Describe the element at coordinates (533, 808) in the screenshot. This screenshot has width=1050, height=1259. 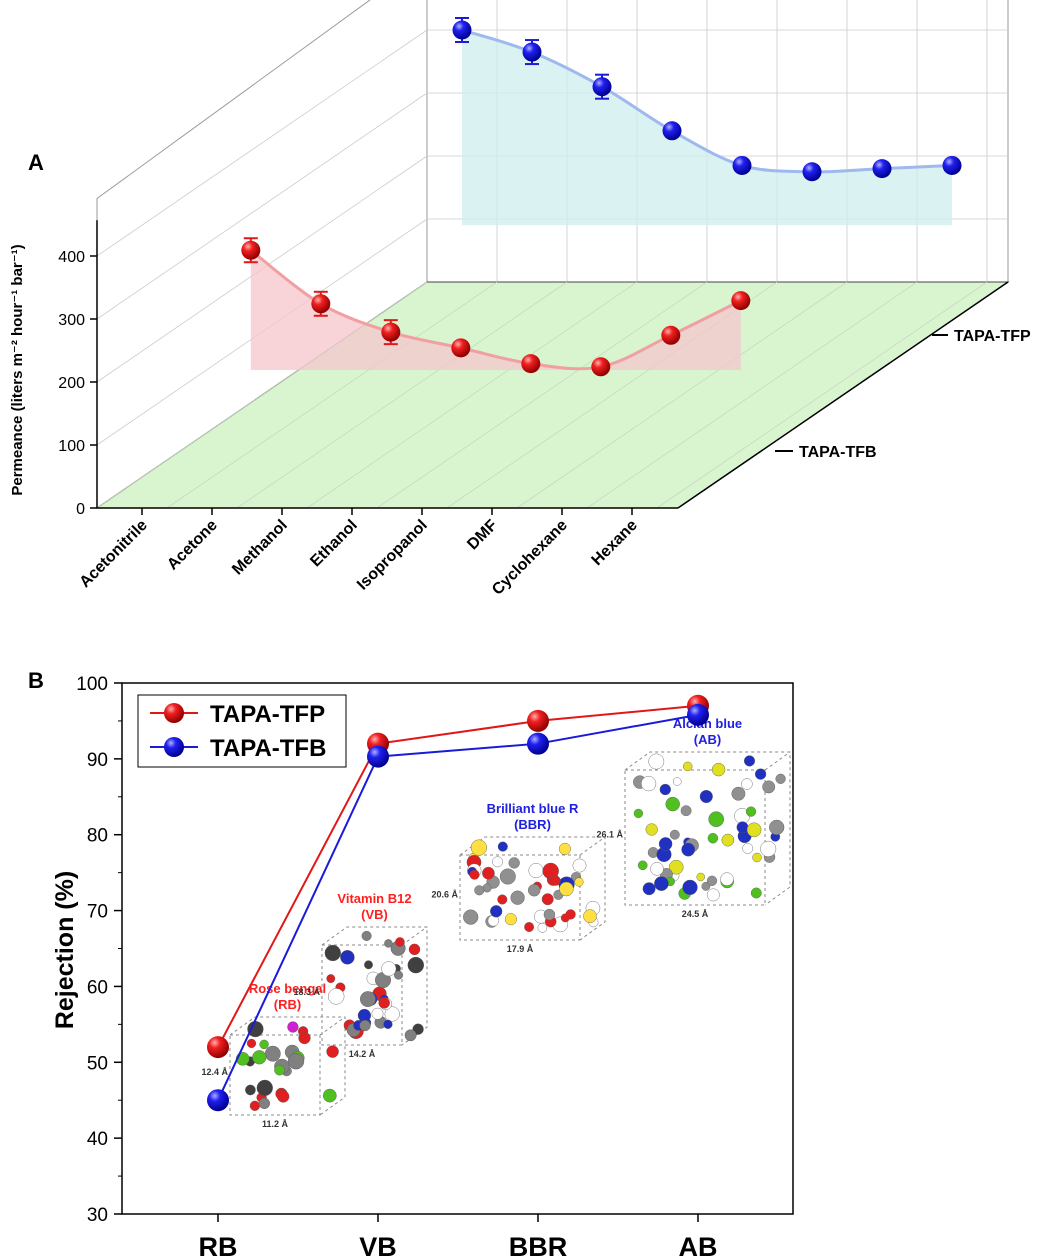
I see `molecule-name-bbr: Brilliant blue R` at that location.